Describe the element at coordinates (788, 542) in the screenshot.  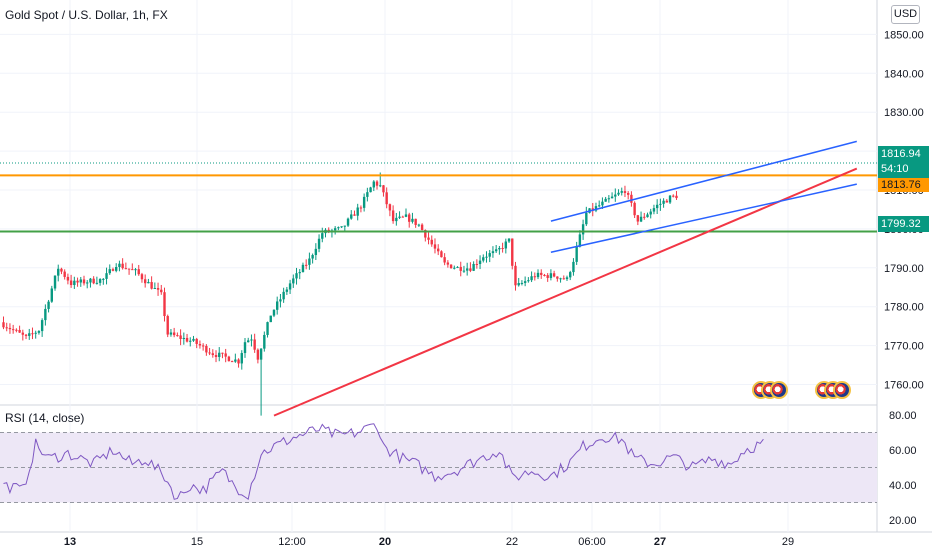
I see `time-tick-label: 29` at that location.